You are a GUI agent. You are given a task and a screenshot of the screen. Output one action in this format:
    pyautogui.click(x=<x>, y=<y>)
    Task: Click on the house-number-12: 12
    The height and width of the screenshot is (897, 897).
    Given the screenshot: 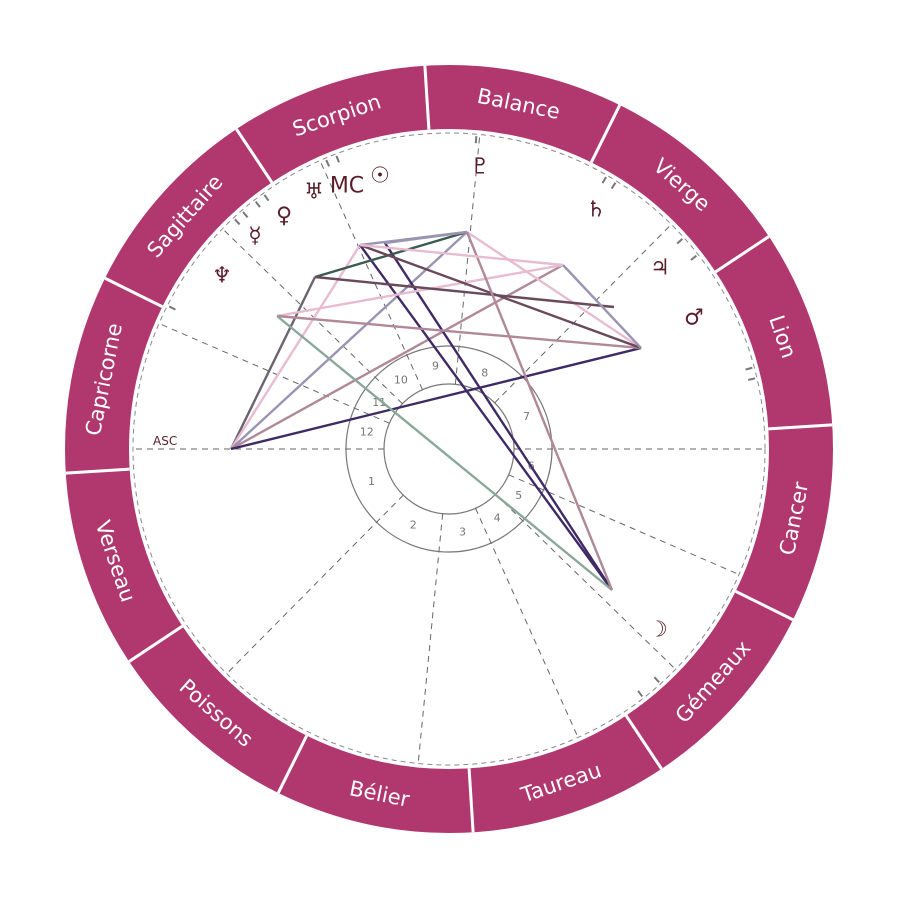 What is the action you would take?
    pyautogui.click(x=367, y=431)
    